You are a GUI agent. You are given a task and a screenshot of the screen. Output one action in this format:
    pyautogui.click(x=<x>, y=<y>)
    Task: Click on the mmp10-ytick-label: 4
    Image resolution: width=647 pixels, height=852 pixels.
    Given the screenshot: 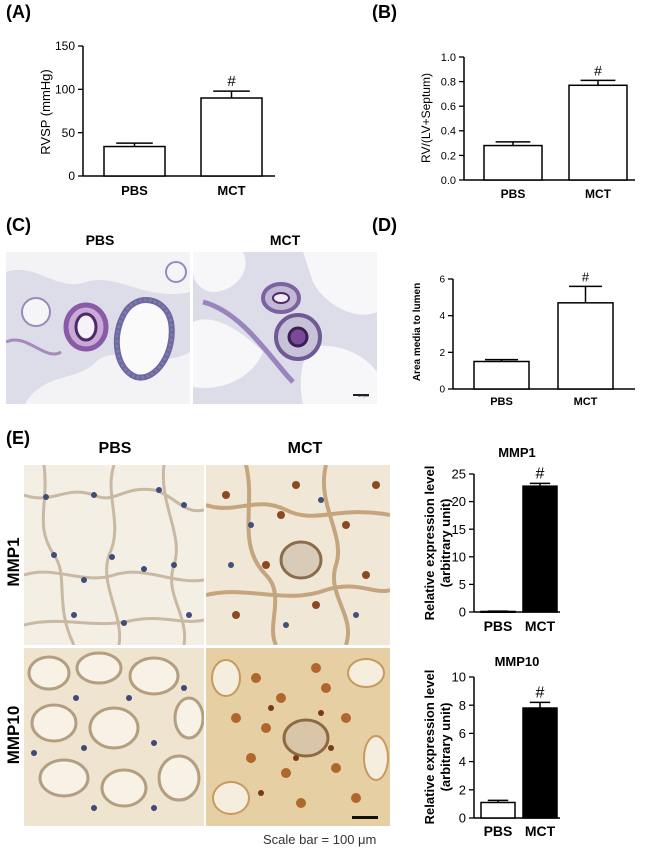 What is the action you would take?
    pyautogui.click(x=462, y=761)
    